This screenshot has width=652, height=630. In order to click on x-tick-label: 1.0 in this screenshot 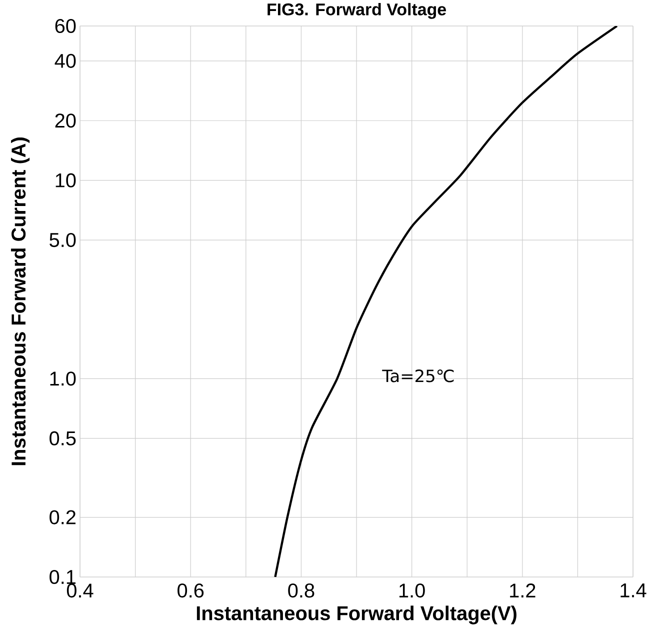, I will do `click(412, 591)`.